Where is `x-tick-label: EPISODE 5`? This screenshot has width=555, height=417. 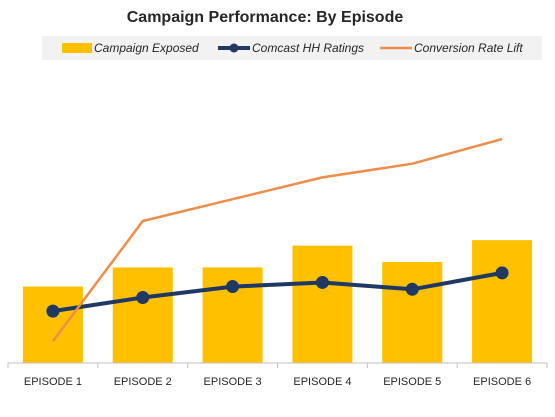
x-tick-label: EPISODE 5 is located at coordinates (412, 382).